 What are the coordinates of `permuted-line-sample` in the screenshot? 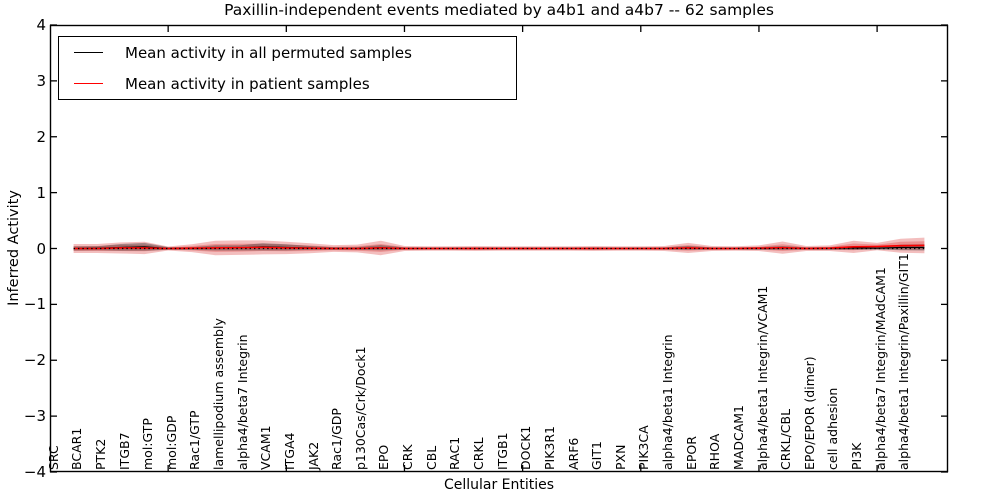 It's located at (88, 52).